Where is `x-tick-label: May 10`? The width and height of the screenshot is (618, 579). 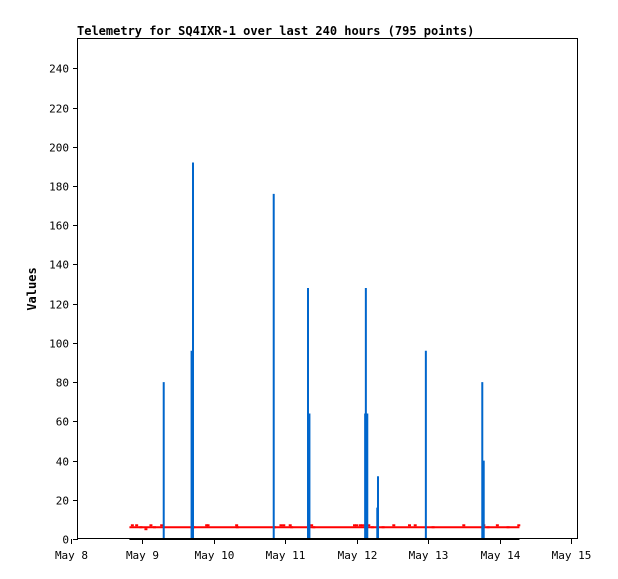 x-tick-label: May 10 is located at coordinates (215, 555).